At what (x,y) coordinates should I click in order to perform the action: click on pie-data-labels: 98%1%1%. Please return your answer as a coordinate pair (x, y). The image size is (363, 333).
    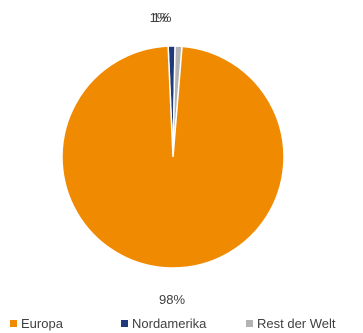
    Looking at the image, I should click on (168, 158).